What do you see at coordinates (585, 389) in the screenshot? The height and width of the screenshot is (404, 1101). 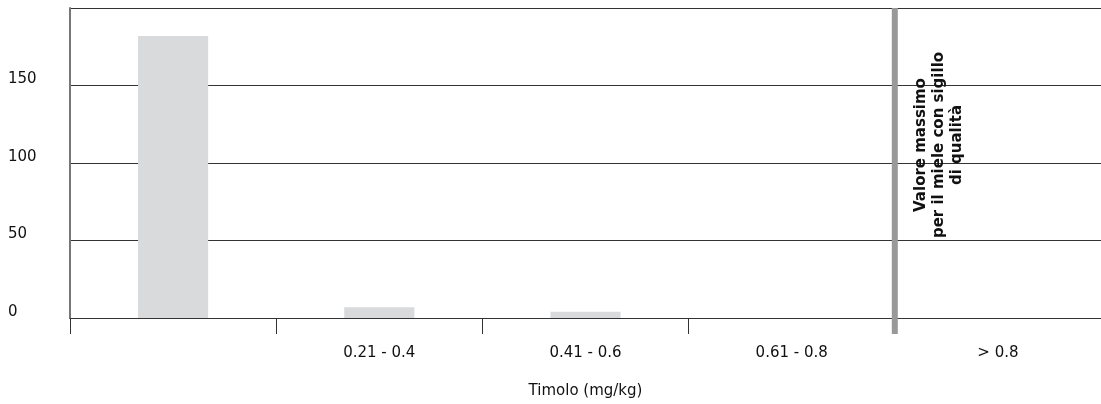 I see `x-axis-title: Timolo (mg/kg)` at bounding box center [585, 389].